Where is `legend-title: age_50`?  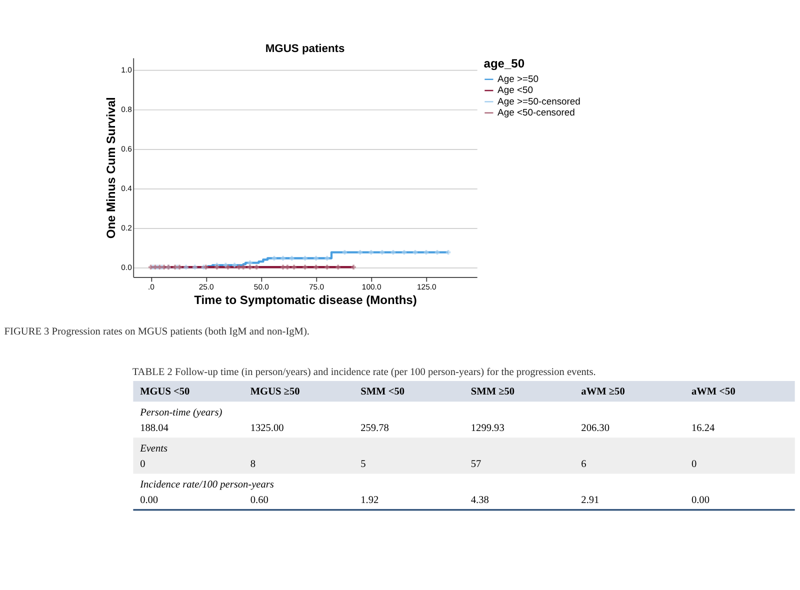
legend-title: age_50 is located at coordinates (504, 63).